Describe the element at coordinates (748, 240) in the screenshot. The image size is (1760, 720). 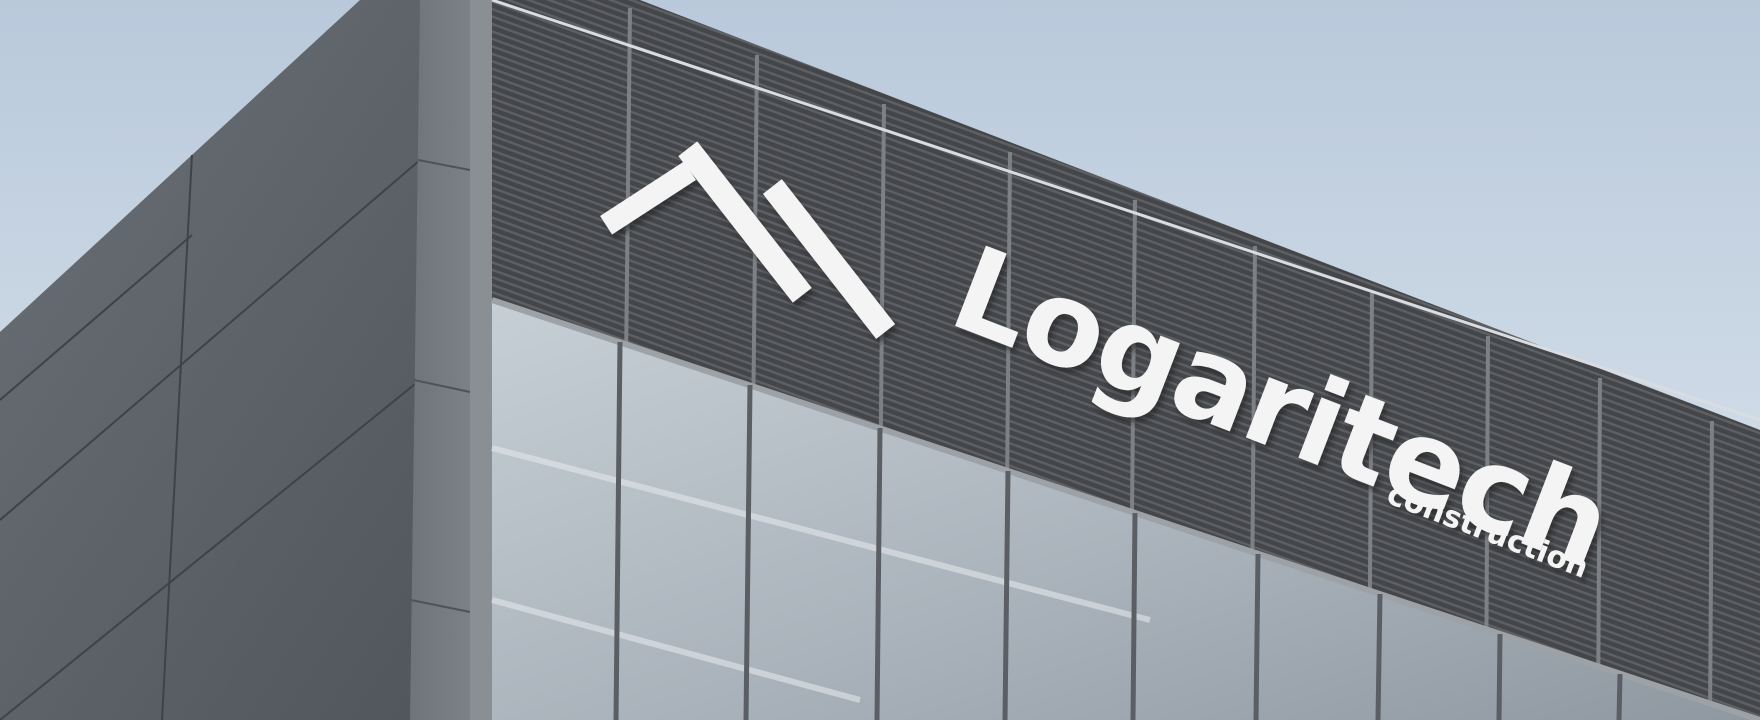
I see `logo-mark-icon` at that location.